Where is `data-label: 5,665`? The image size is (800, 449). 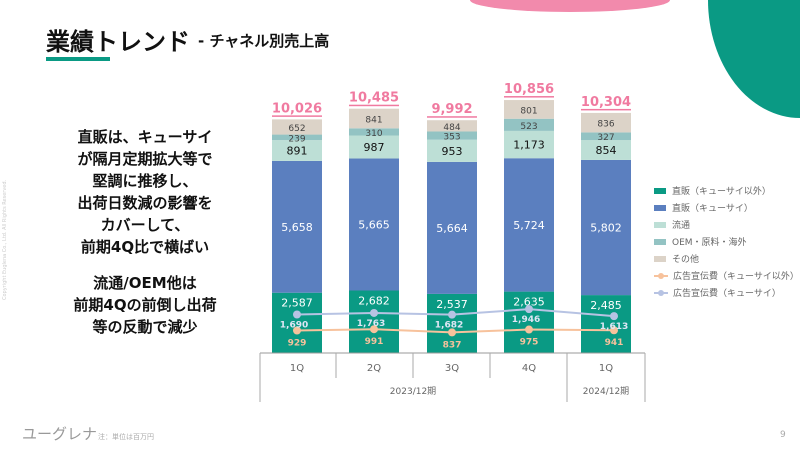 data-label: 5,665 is located at coordinates (374, 225).